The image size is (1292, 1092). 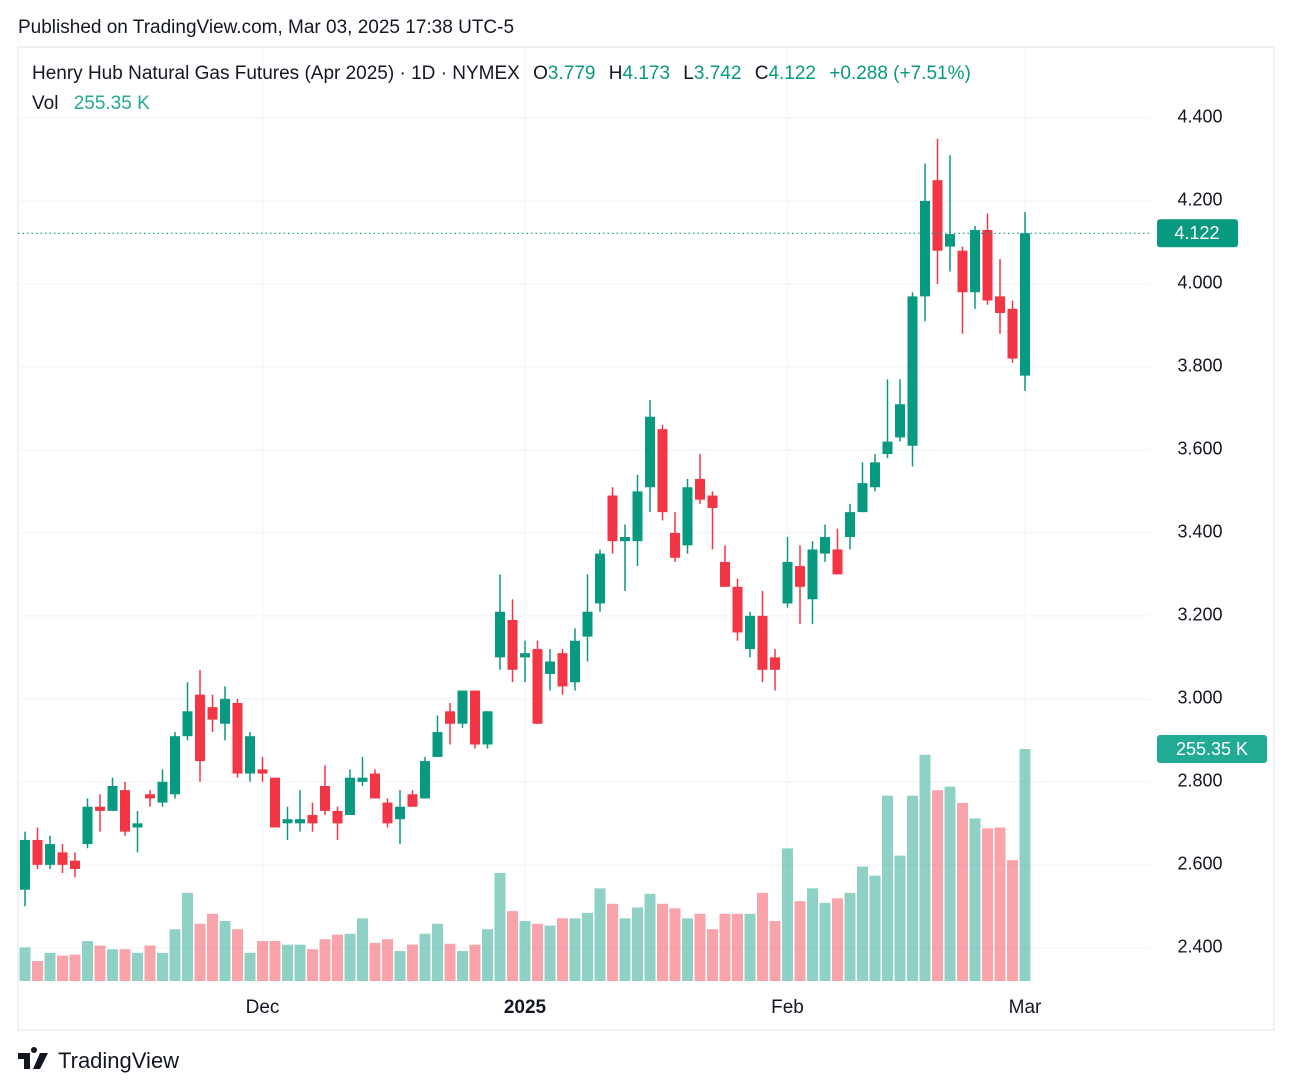 I want to click on ohlc-label: O, so click(x=540, y=73).